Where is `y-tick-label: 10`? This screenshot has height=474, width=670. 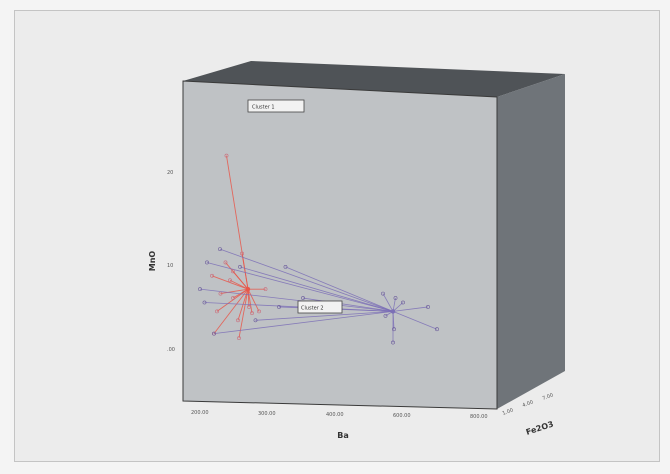
y-tick-label: 10 is located at coordinates (170, 266).